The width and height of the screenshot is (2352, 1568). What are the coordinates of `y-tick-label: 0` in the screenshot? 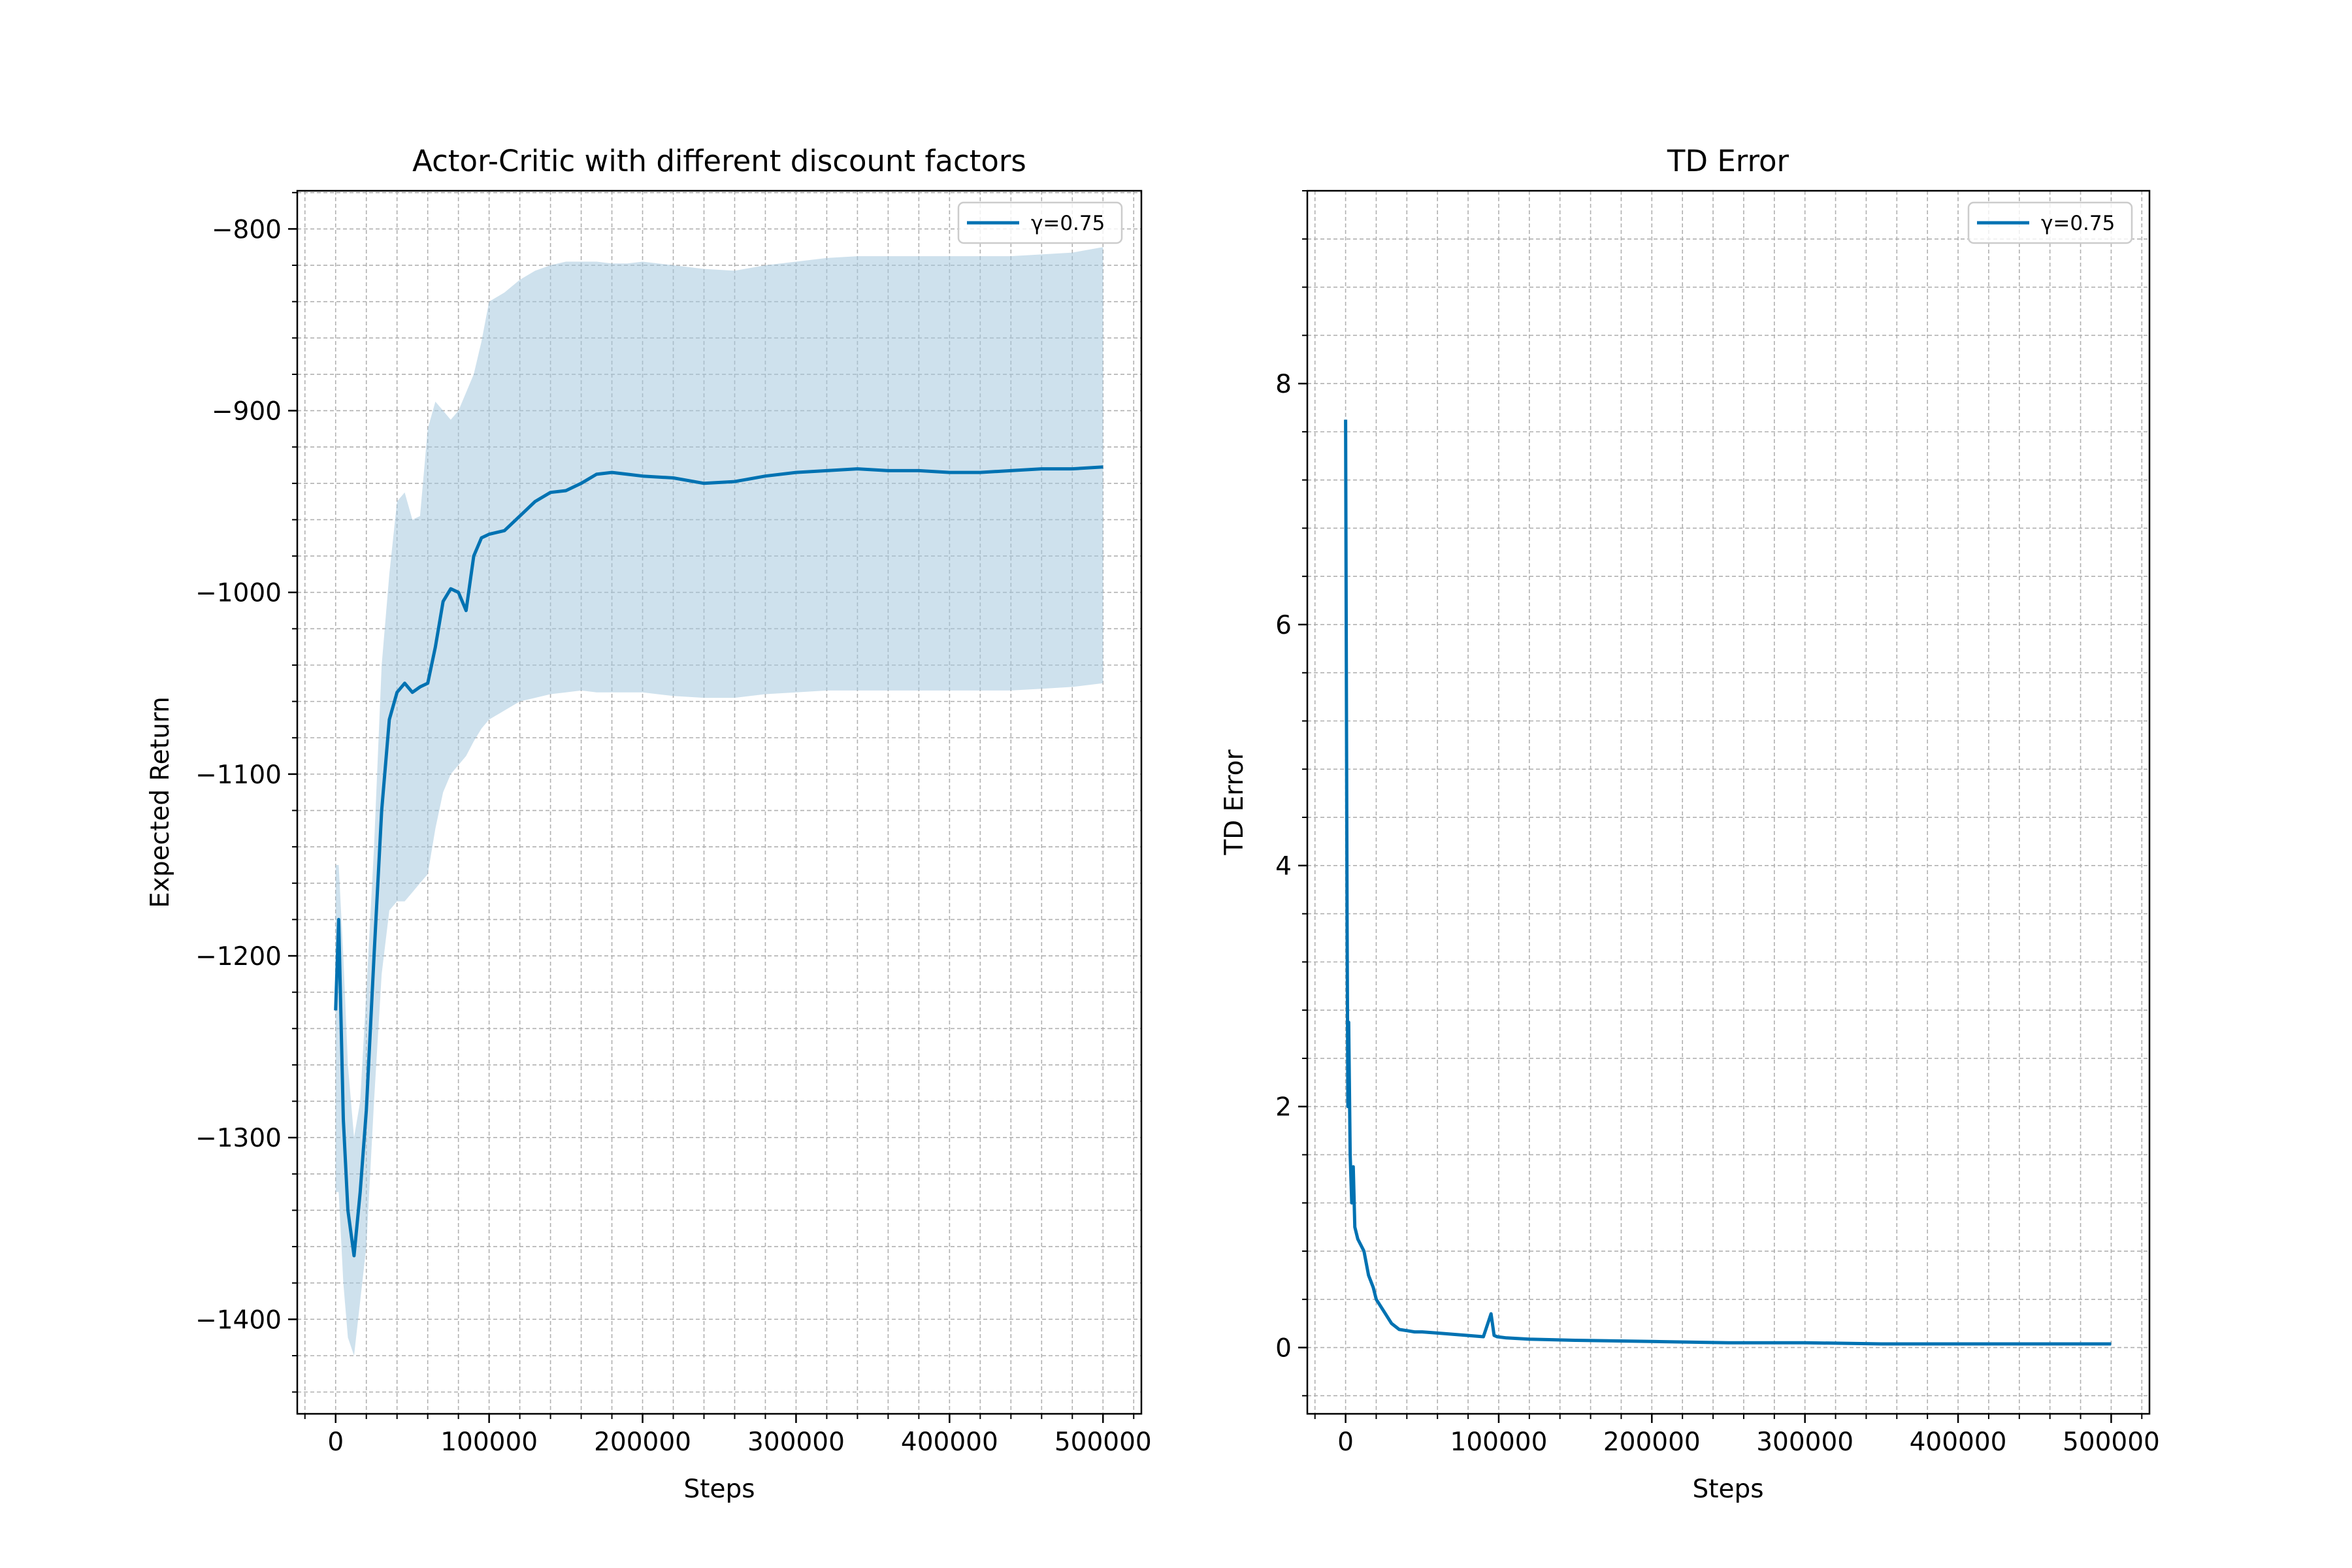 It's located at (1283, 1349).